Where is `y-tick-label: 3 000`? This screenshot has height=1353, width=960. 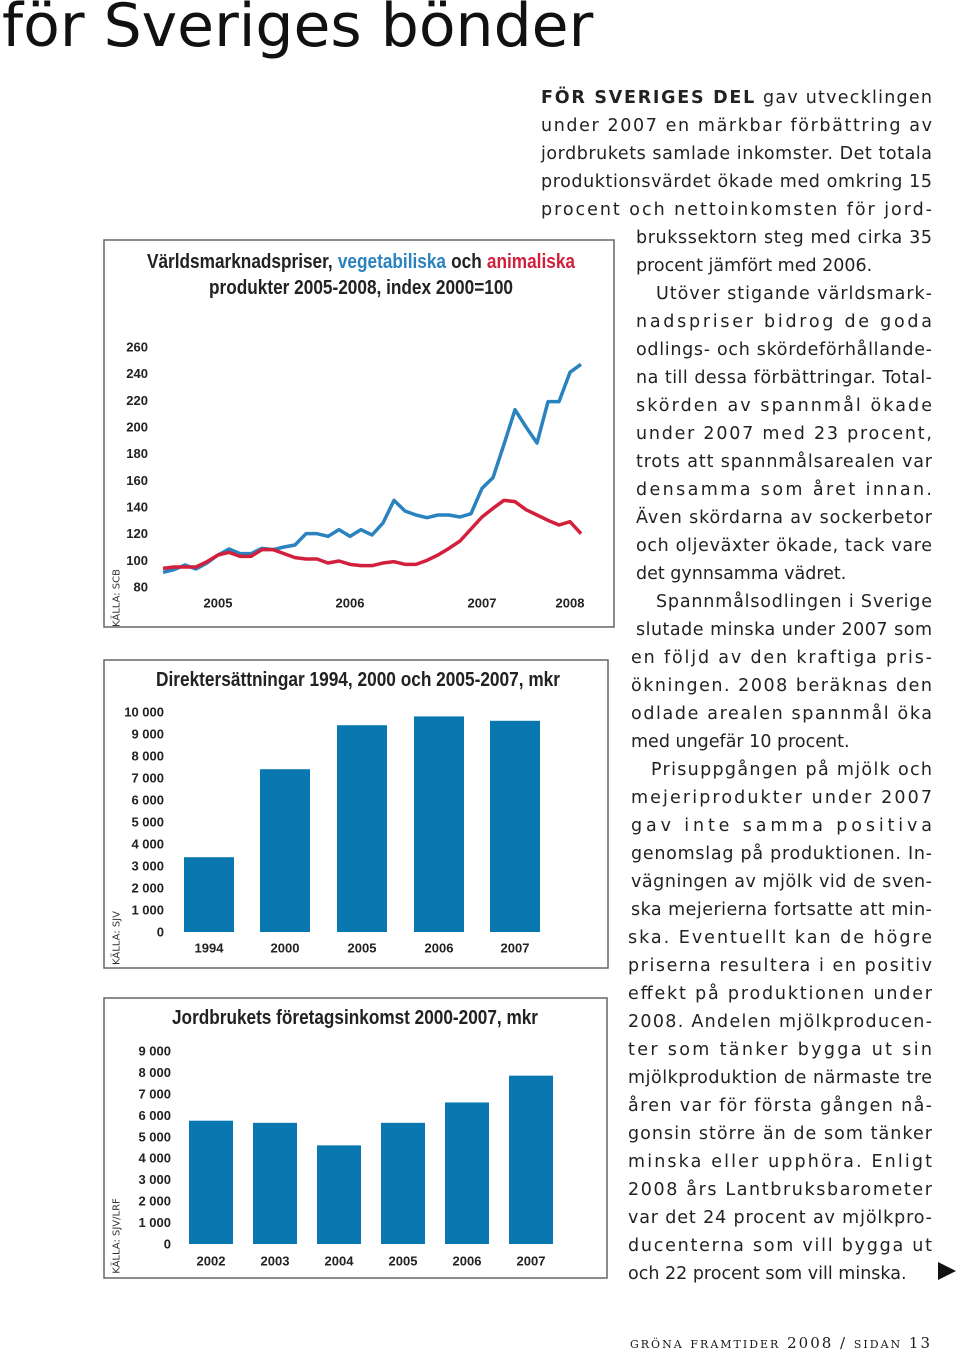
y-tick-label: 3 000 is located at coordinates (147, 866).